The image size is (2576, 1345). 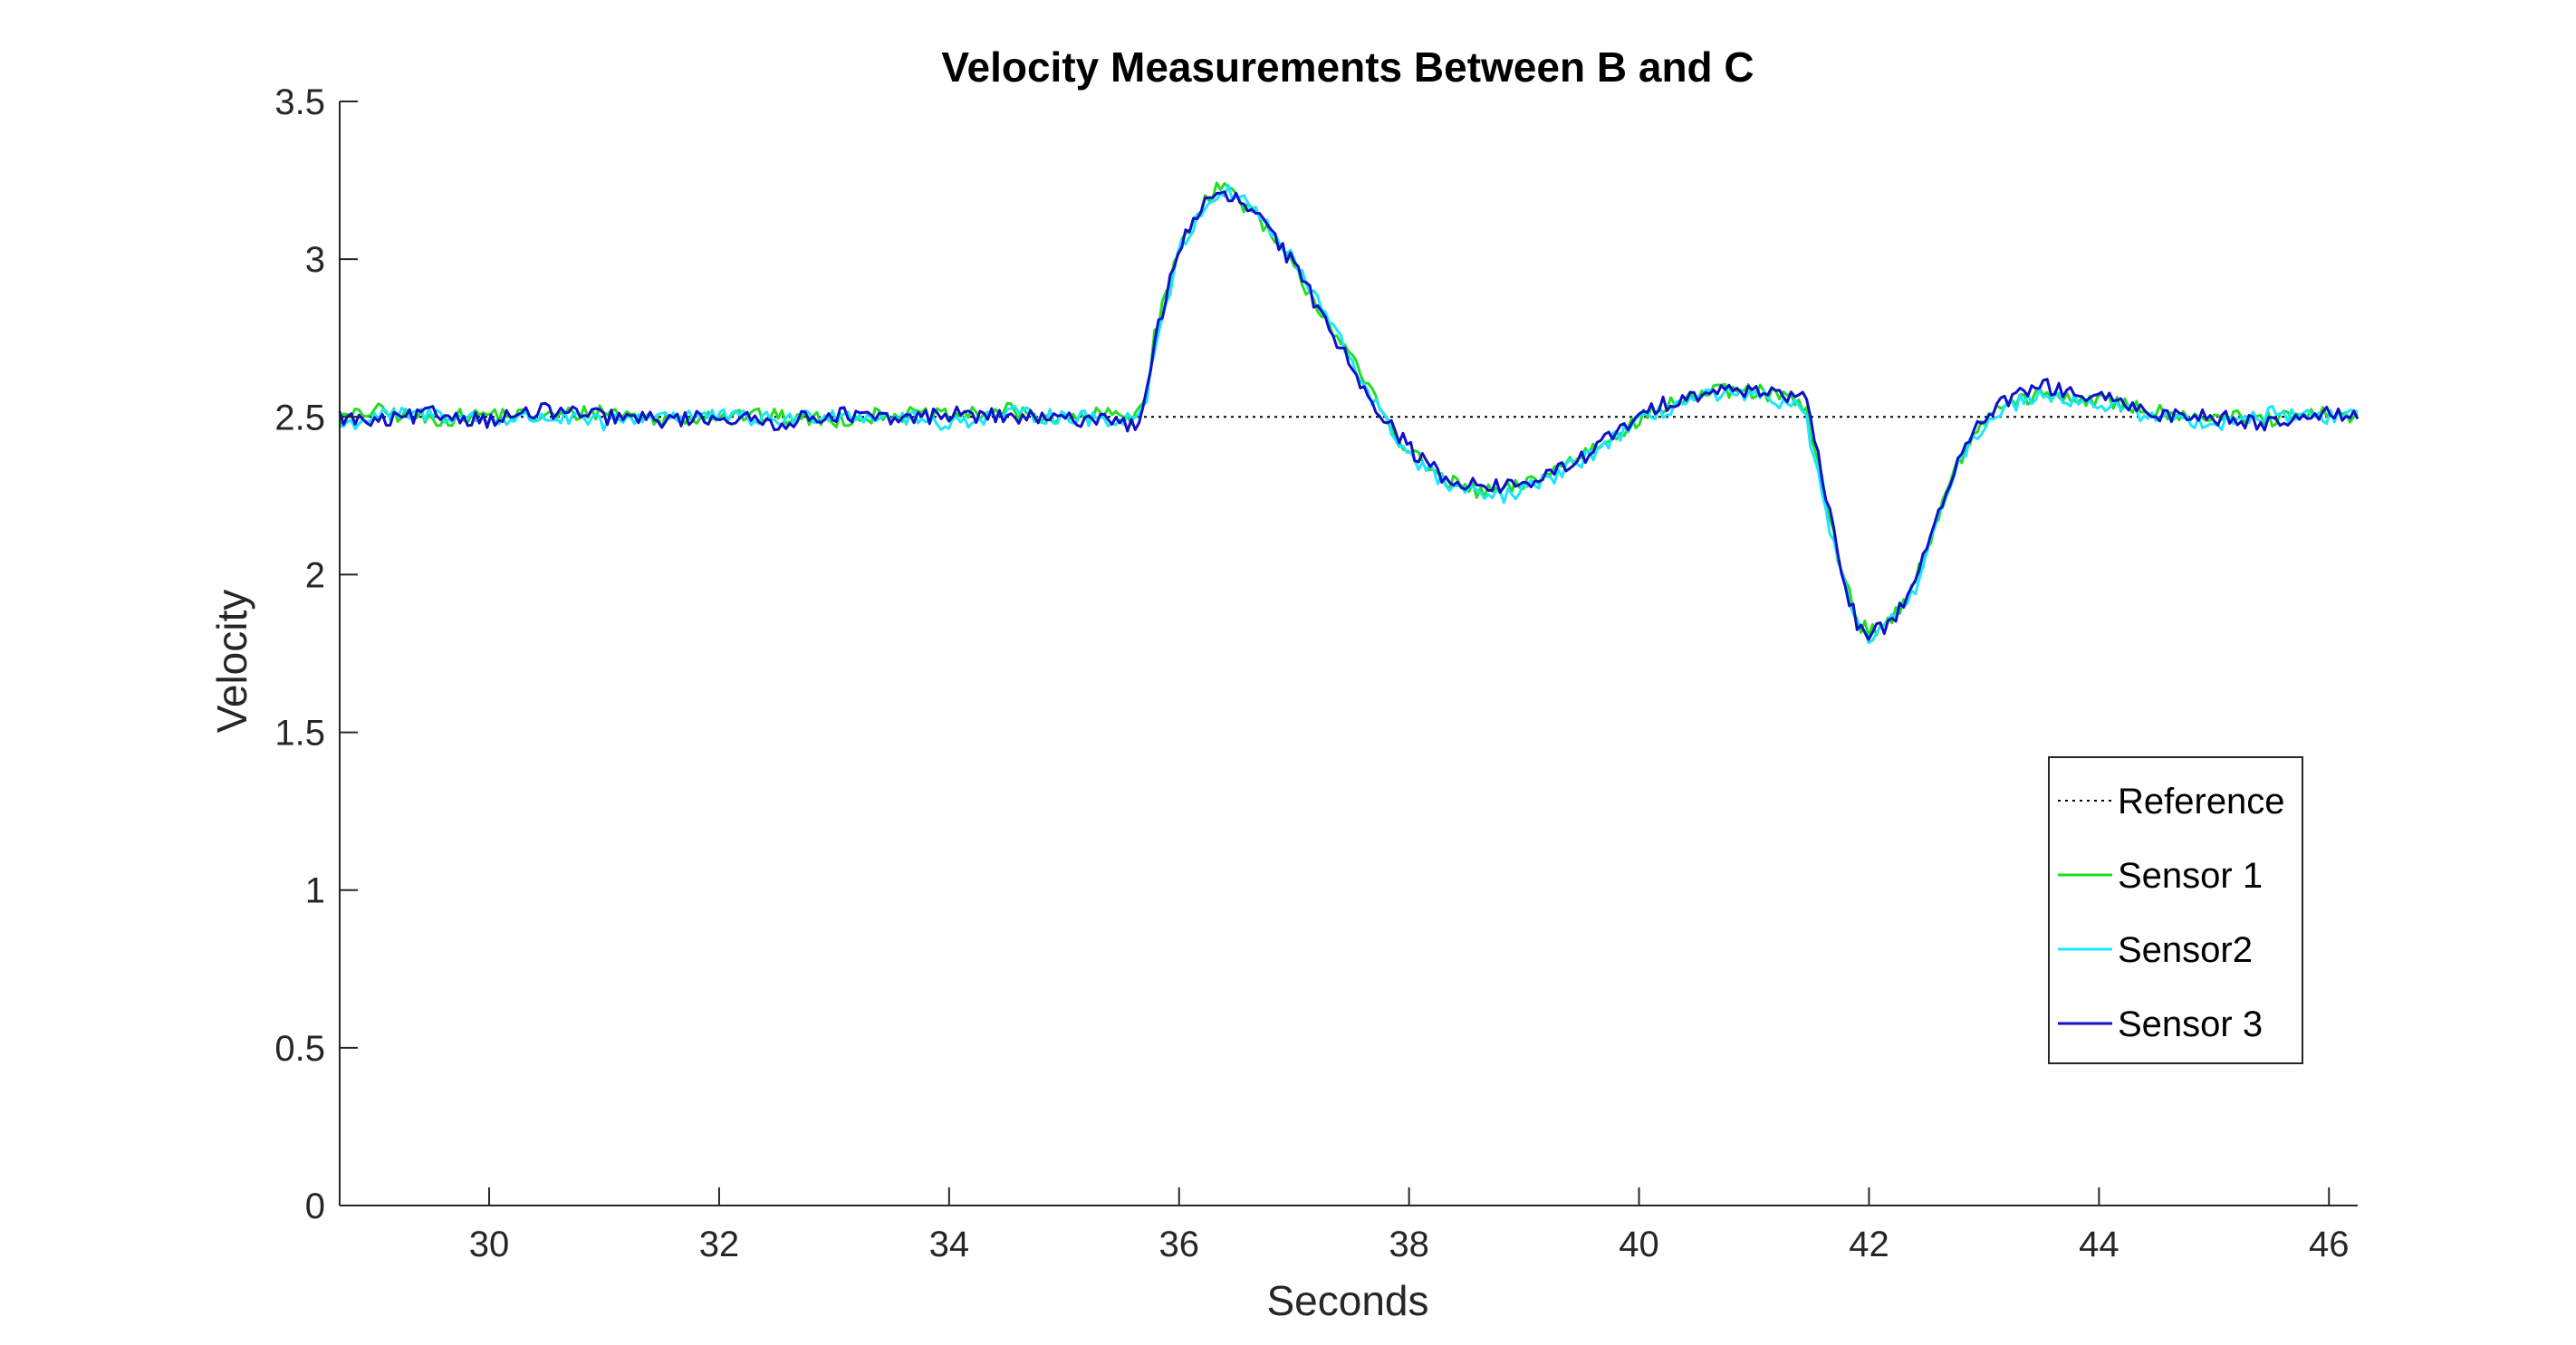 I want to click on y-tick-label: 2, so click(x=315, y=575).